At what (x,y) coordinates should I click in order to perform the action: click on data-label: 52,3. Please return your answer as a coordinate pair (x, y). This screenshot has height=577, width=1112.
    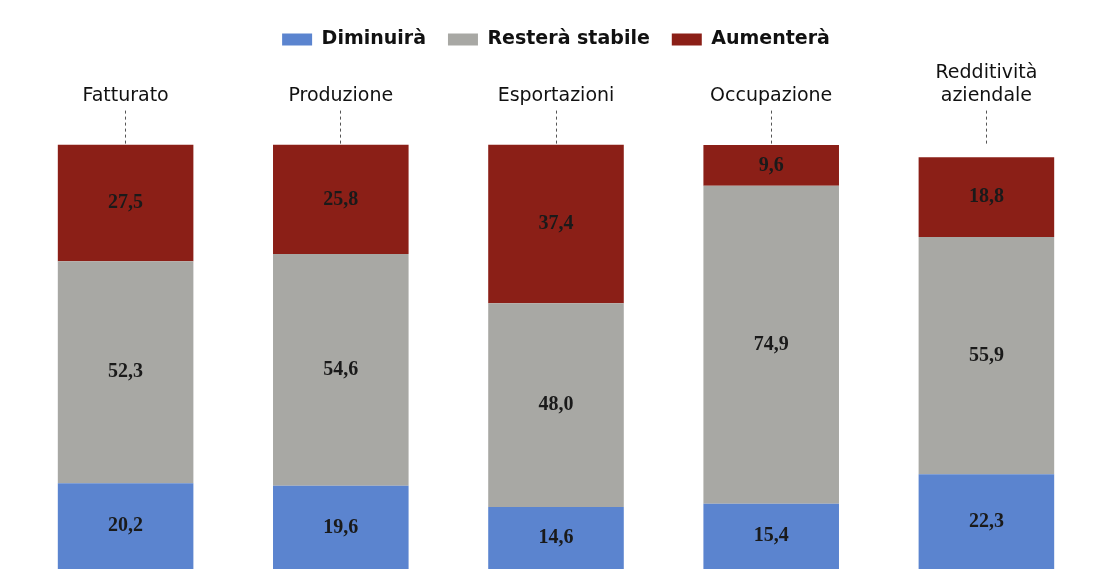
    Looking at the image, I should click on (126, 370).